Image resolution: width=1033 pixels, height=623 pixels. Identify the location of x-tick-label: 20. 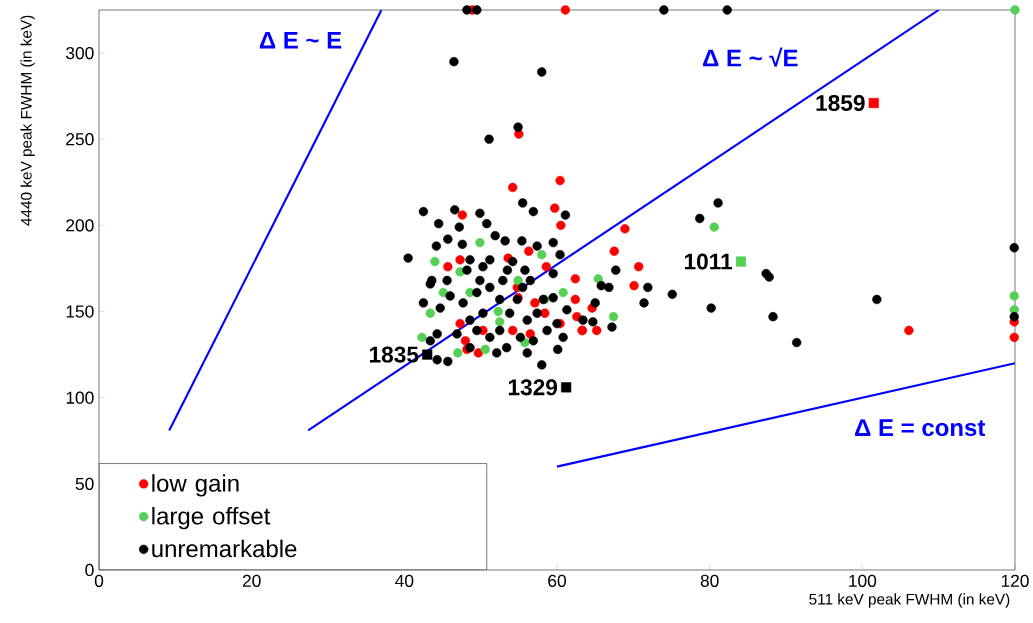
(251, 580).